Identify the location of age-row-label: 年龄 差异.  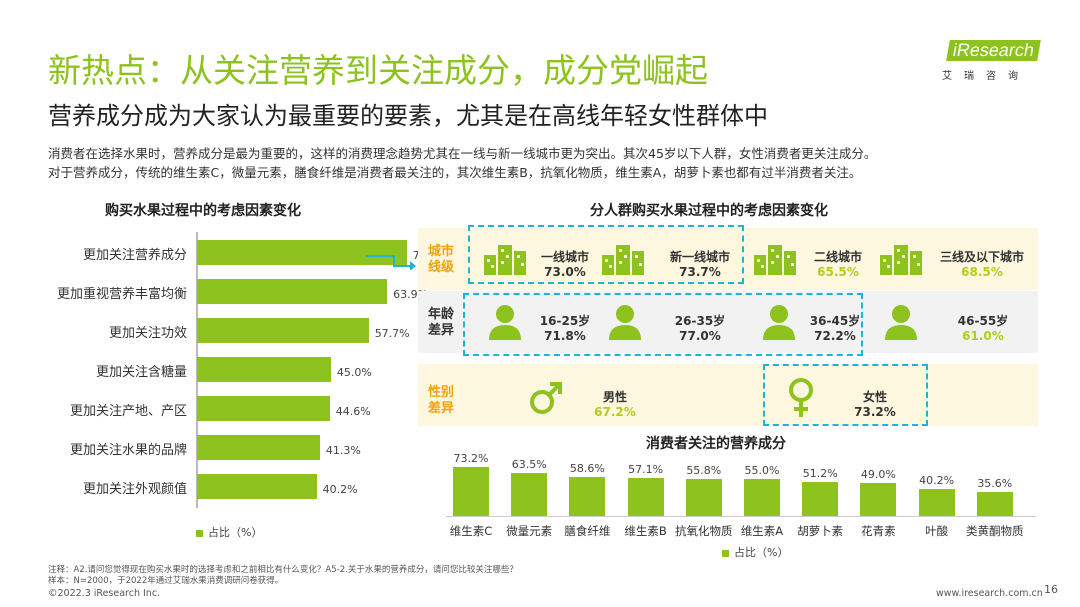
(441, 323).